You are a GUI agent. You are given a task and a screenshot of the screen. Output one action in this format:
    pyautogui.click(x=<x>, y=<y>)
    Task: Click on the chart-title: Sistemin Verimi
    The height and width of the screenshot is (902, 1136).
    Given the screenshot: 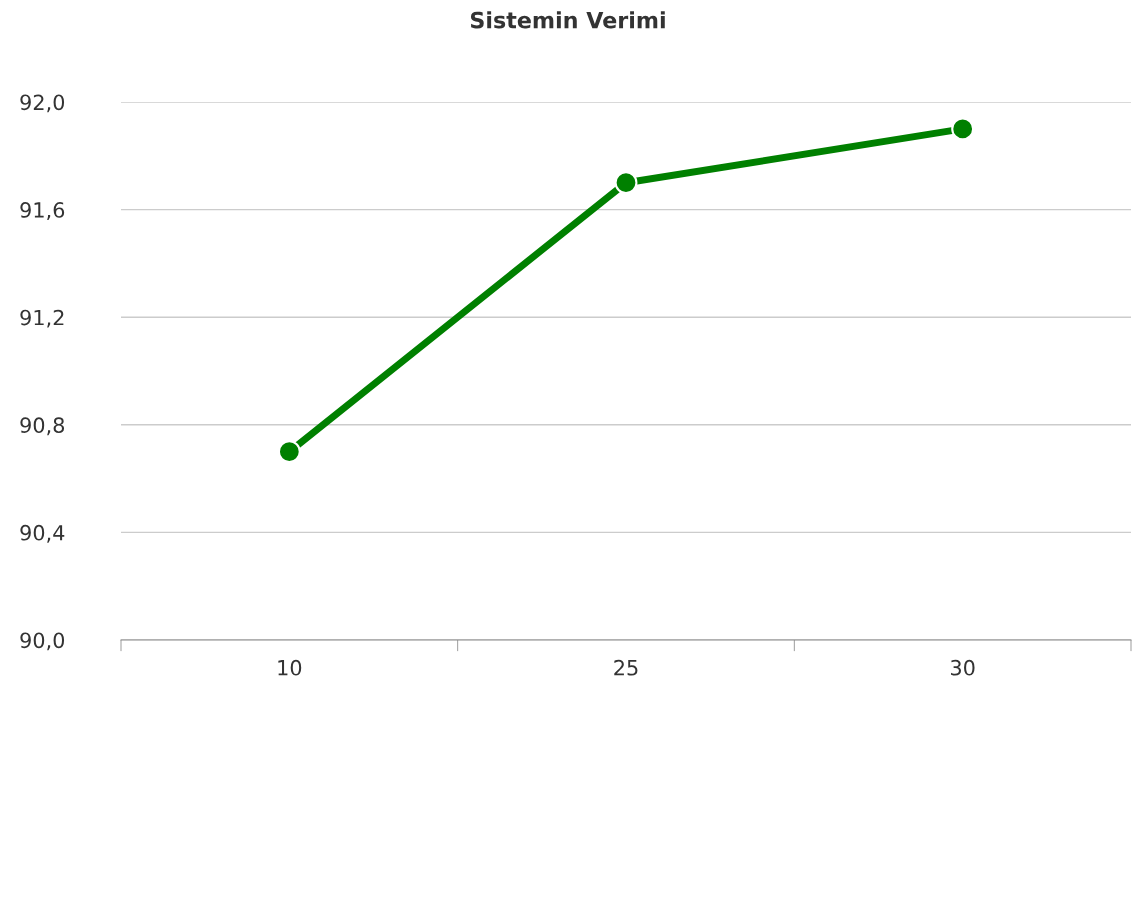 What is the action you would take?
    pyautogui.click(x=567, y=20)
    